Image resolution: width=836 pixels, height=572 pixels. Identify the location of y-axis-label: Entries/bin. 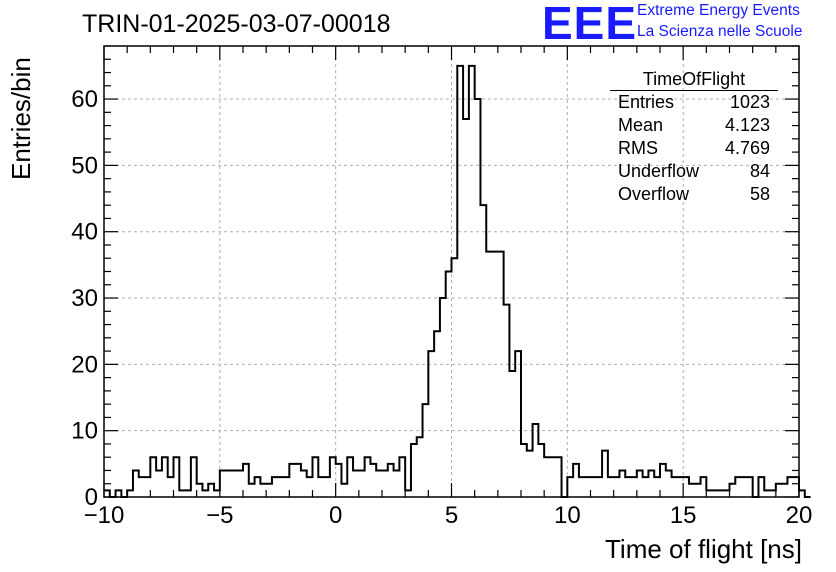
(21, 118).